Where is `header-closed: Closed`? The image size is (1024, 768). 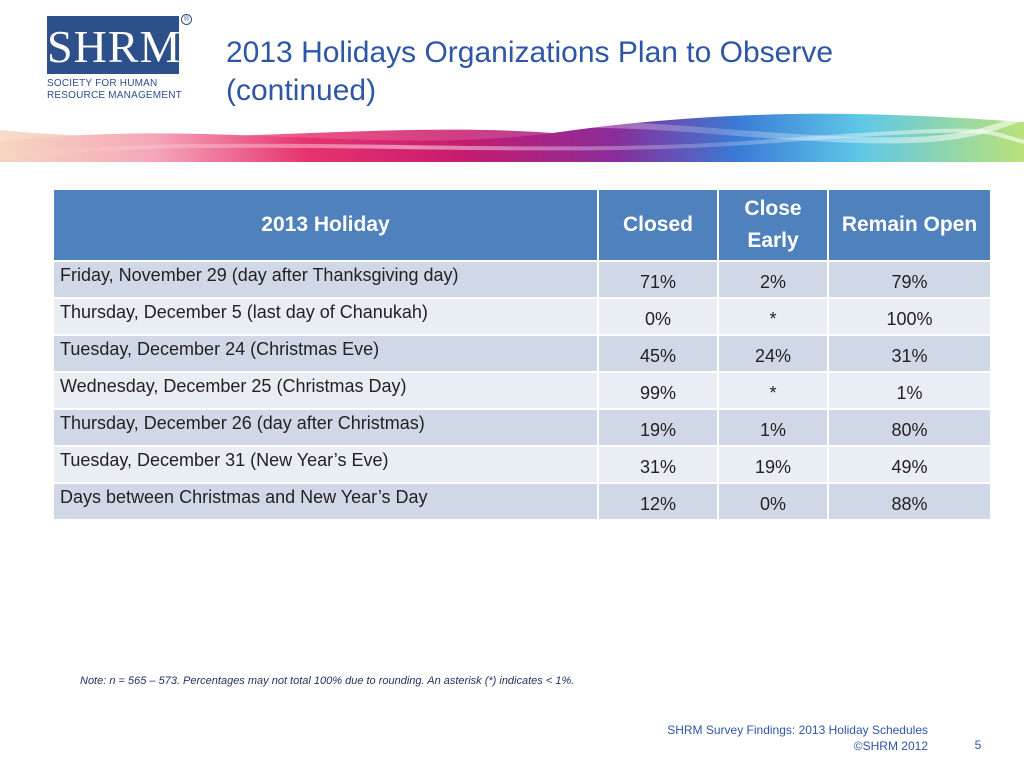 header-closed: Closed is located at coordinates (658, 225).